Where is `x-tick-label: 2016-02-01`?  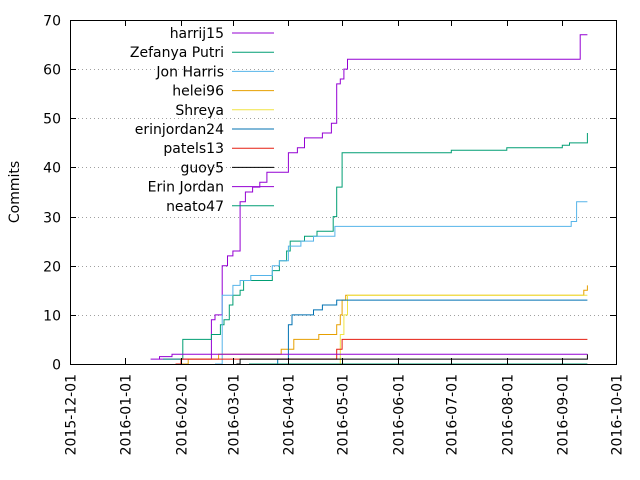
x-tick-label: 2016-02-01 is located at coordinates (183, 414).